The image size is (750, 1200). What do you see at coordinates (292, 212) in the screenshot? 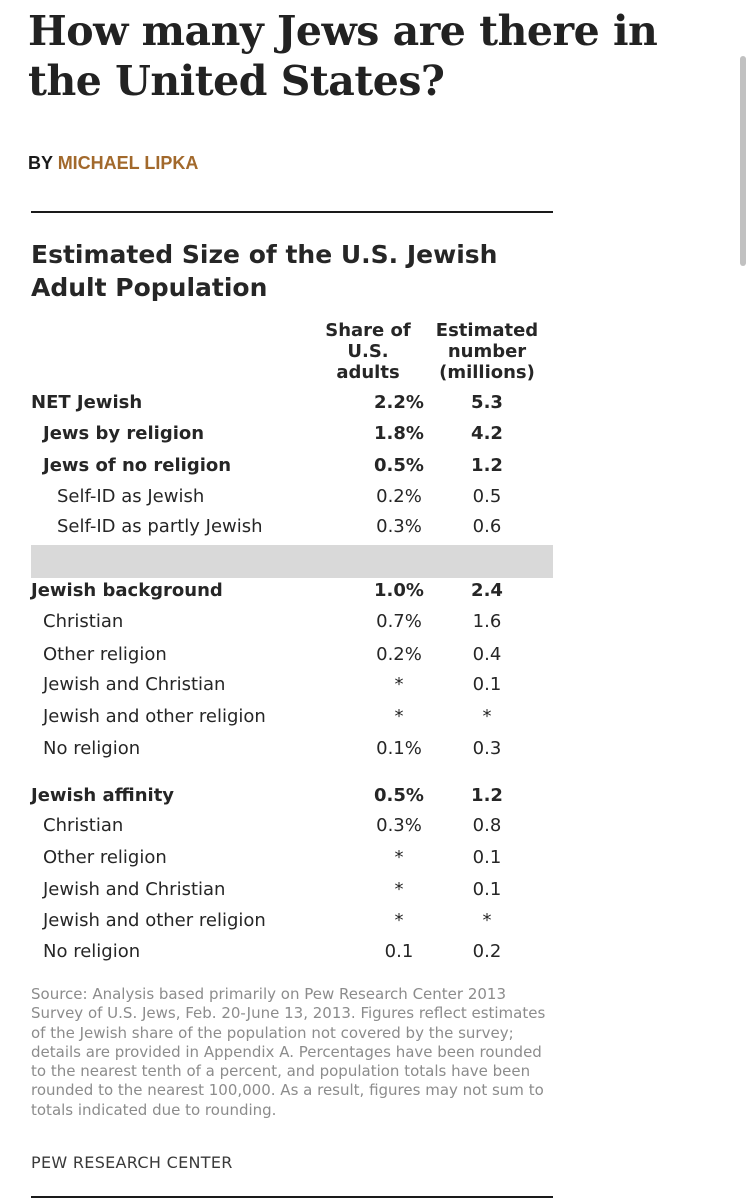
I see `divider-top` at bounding box center [292, 212].